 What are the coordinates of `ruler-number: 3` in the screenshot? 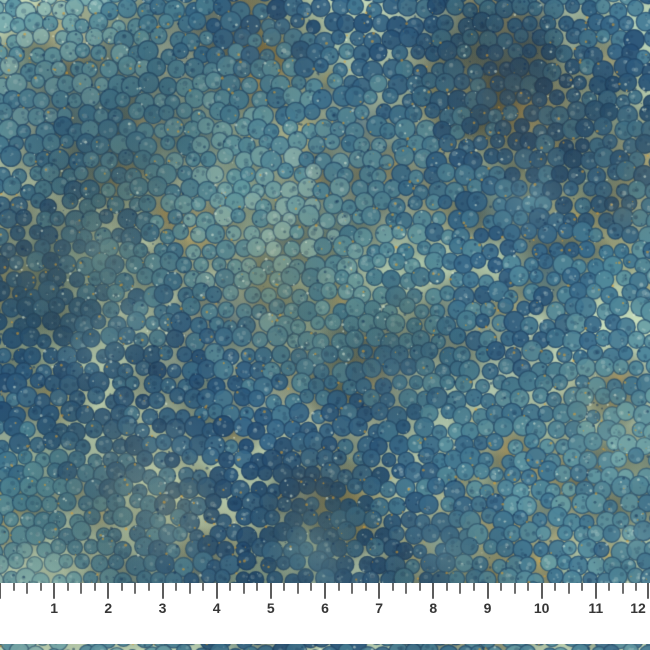 It's located at (162, 608).